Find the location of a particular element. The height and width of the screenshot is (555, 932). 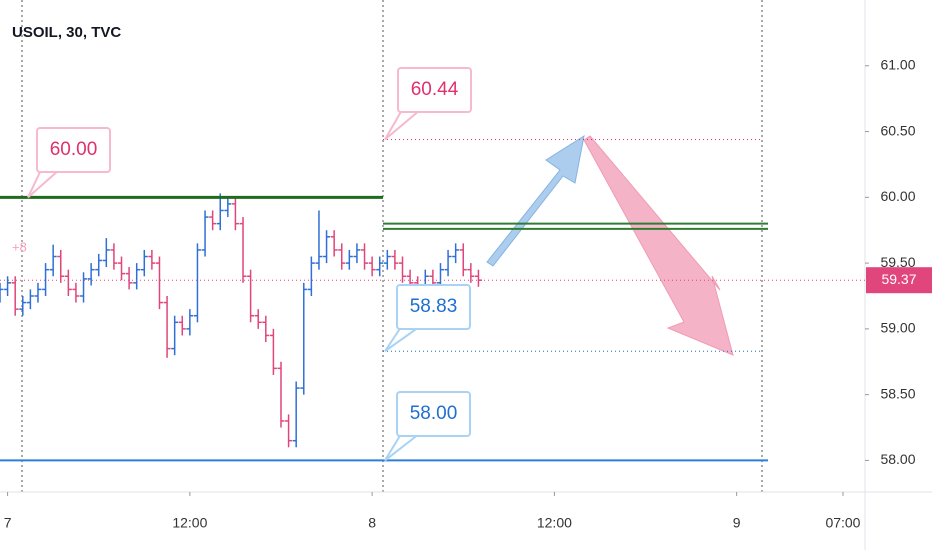

callout-label: 58.00 is located at coordinates (434, 413).